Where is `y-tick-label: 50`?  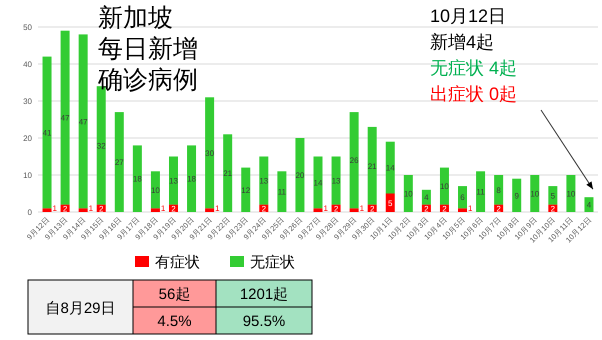 y-tick-label: 50 is located at coordinates (28, 27).